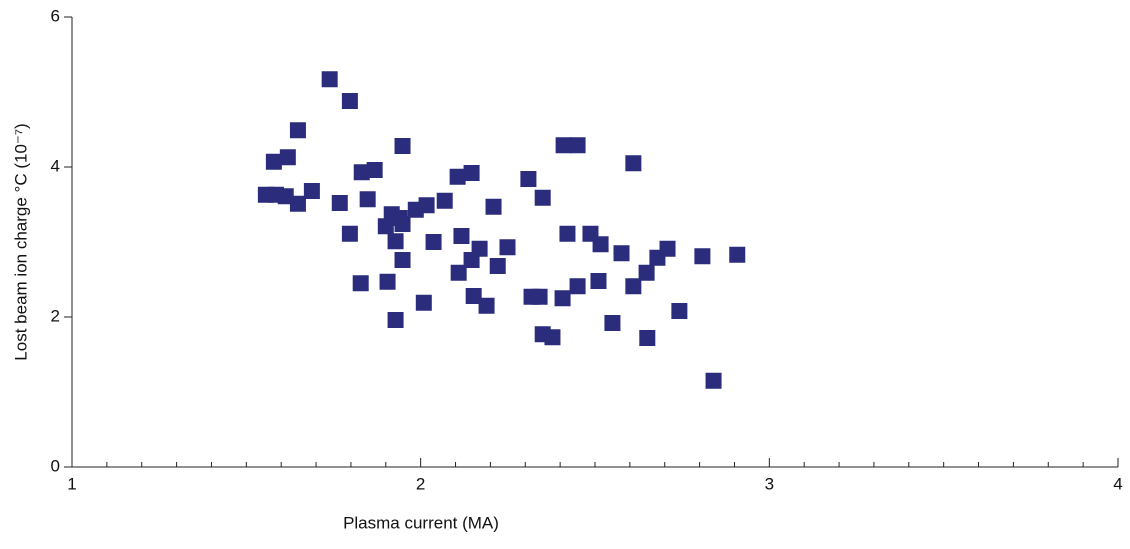  I want to click on y-tick-label: 4, so click(55, 165).